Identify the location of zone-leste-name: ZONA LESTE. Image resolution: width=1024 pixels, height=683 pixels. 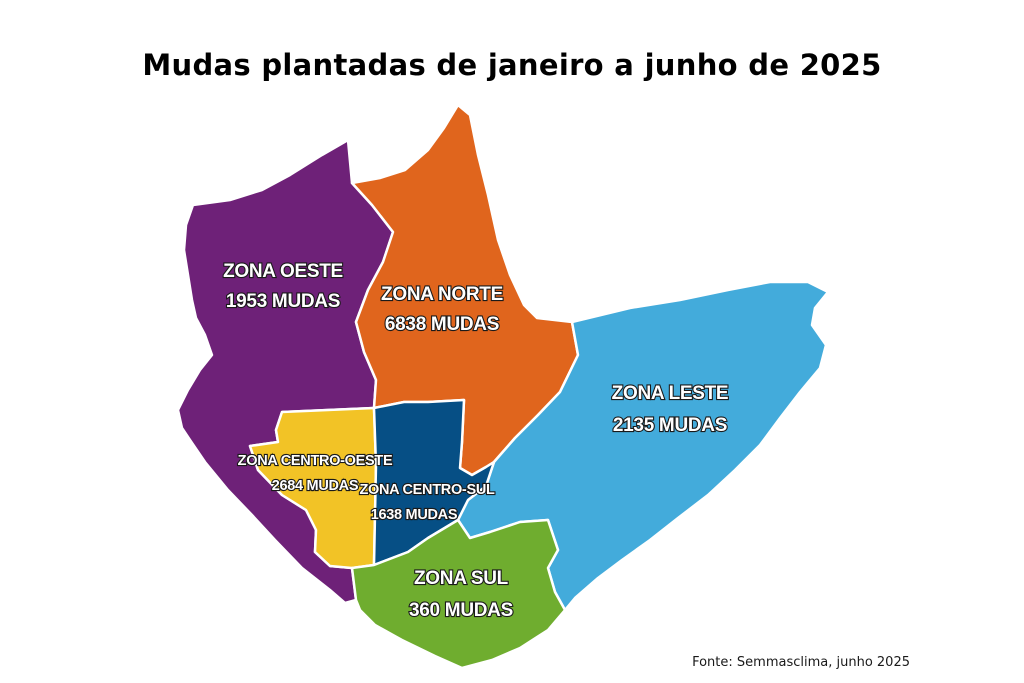
(670, 393).